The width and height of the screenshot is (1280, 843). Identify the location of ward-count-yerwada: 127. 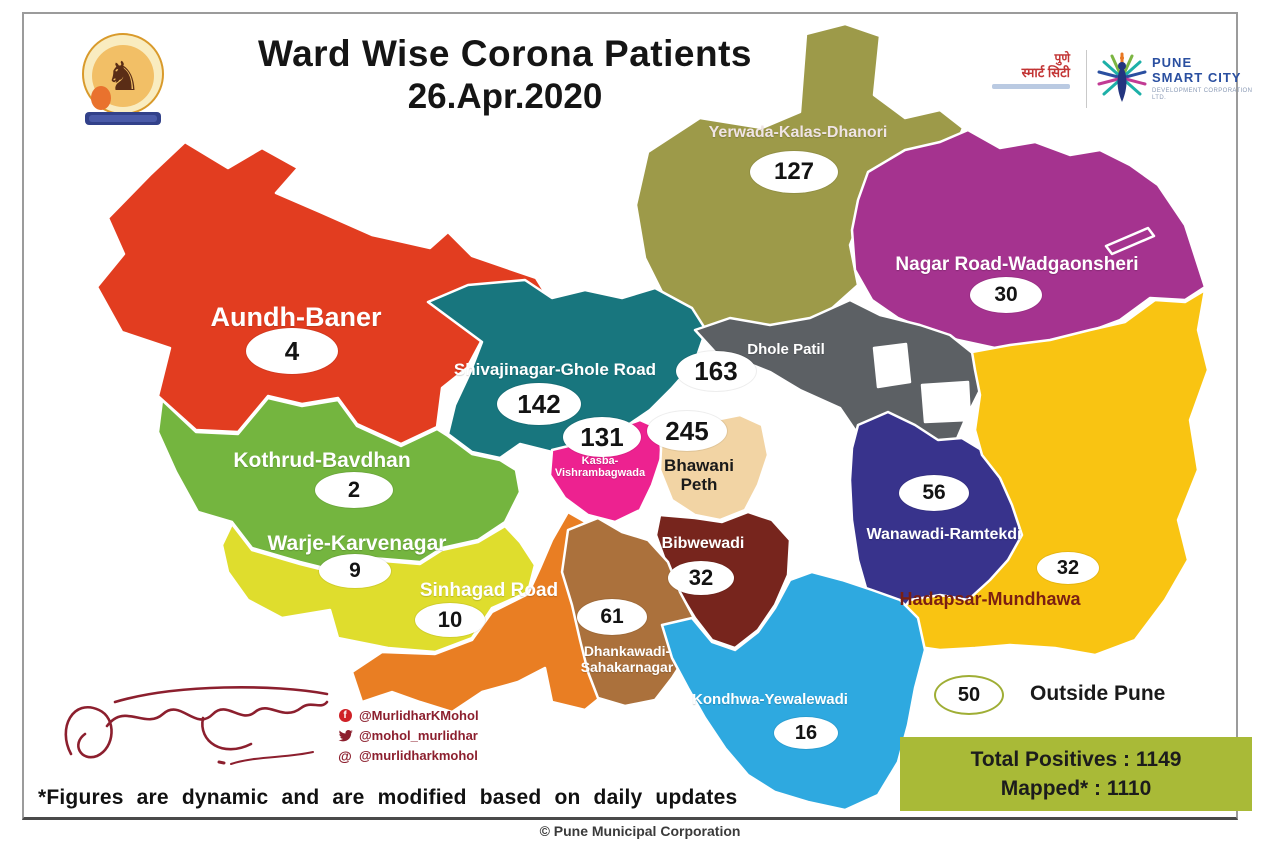
(794, 172).